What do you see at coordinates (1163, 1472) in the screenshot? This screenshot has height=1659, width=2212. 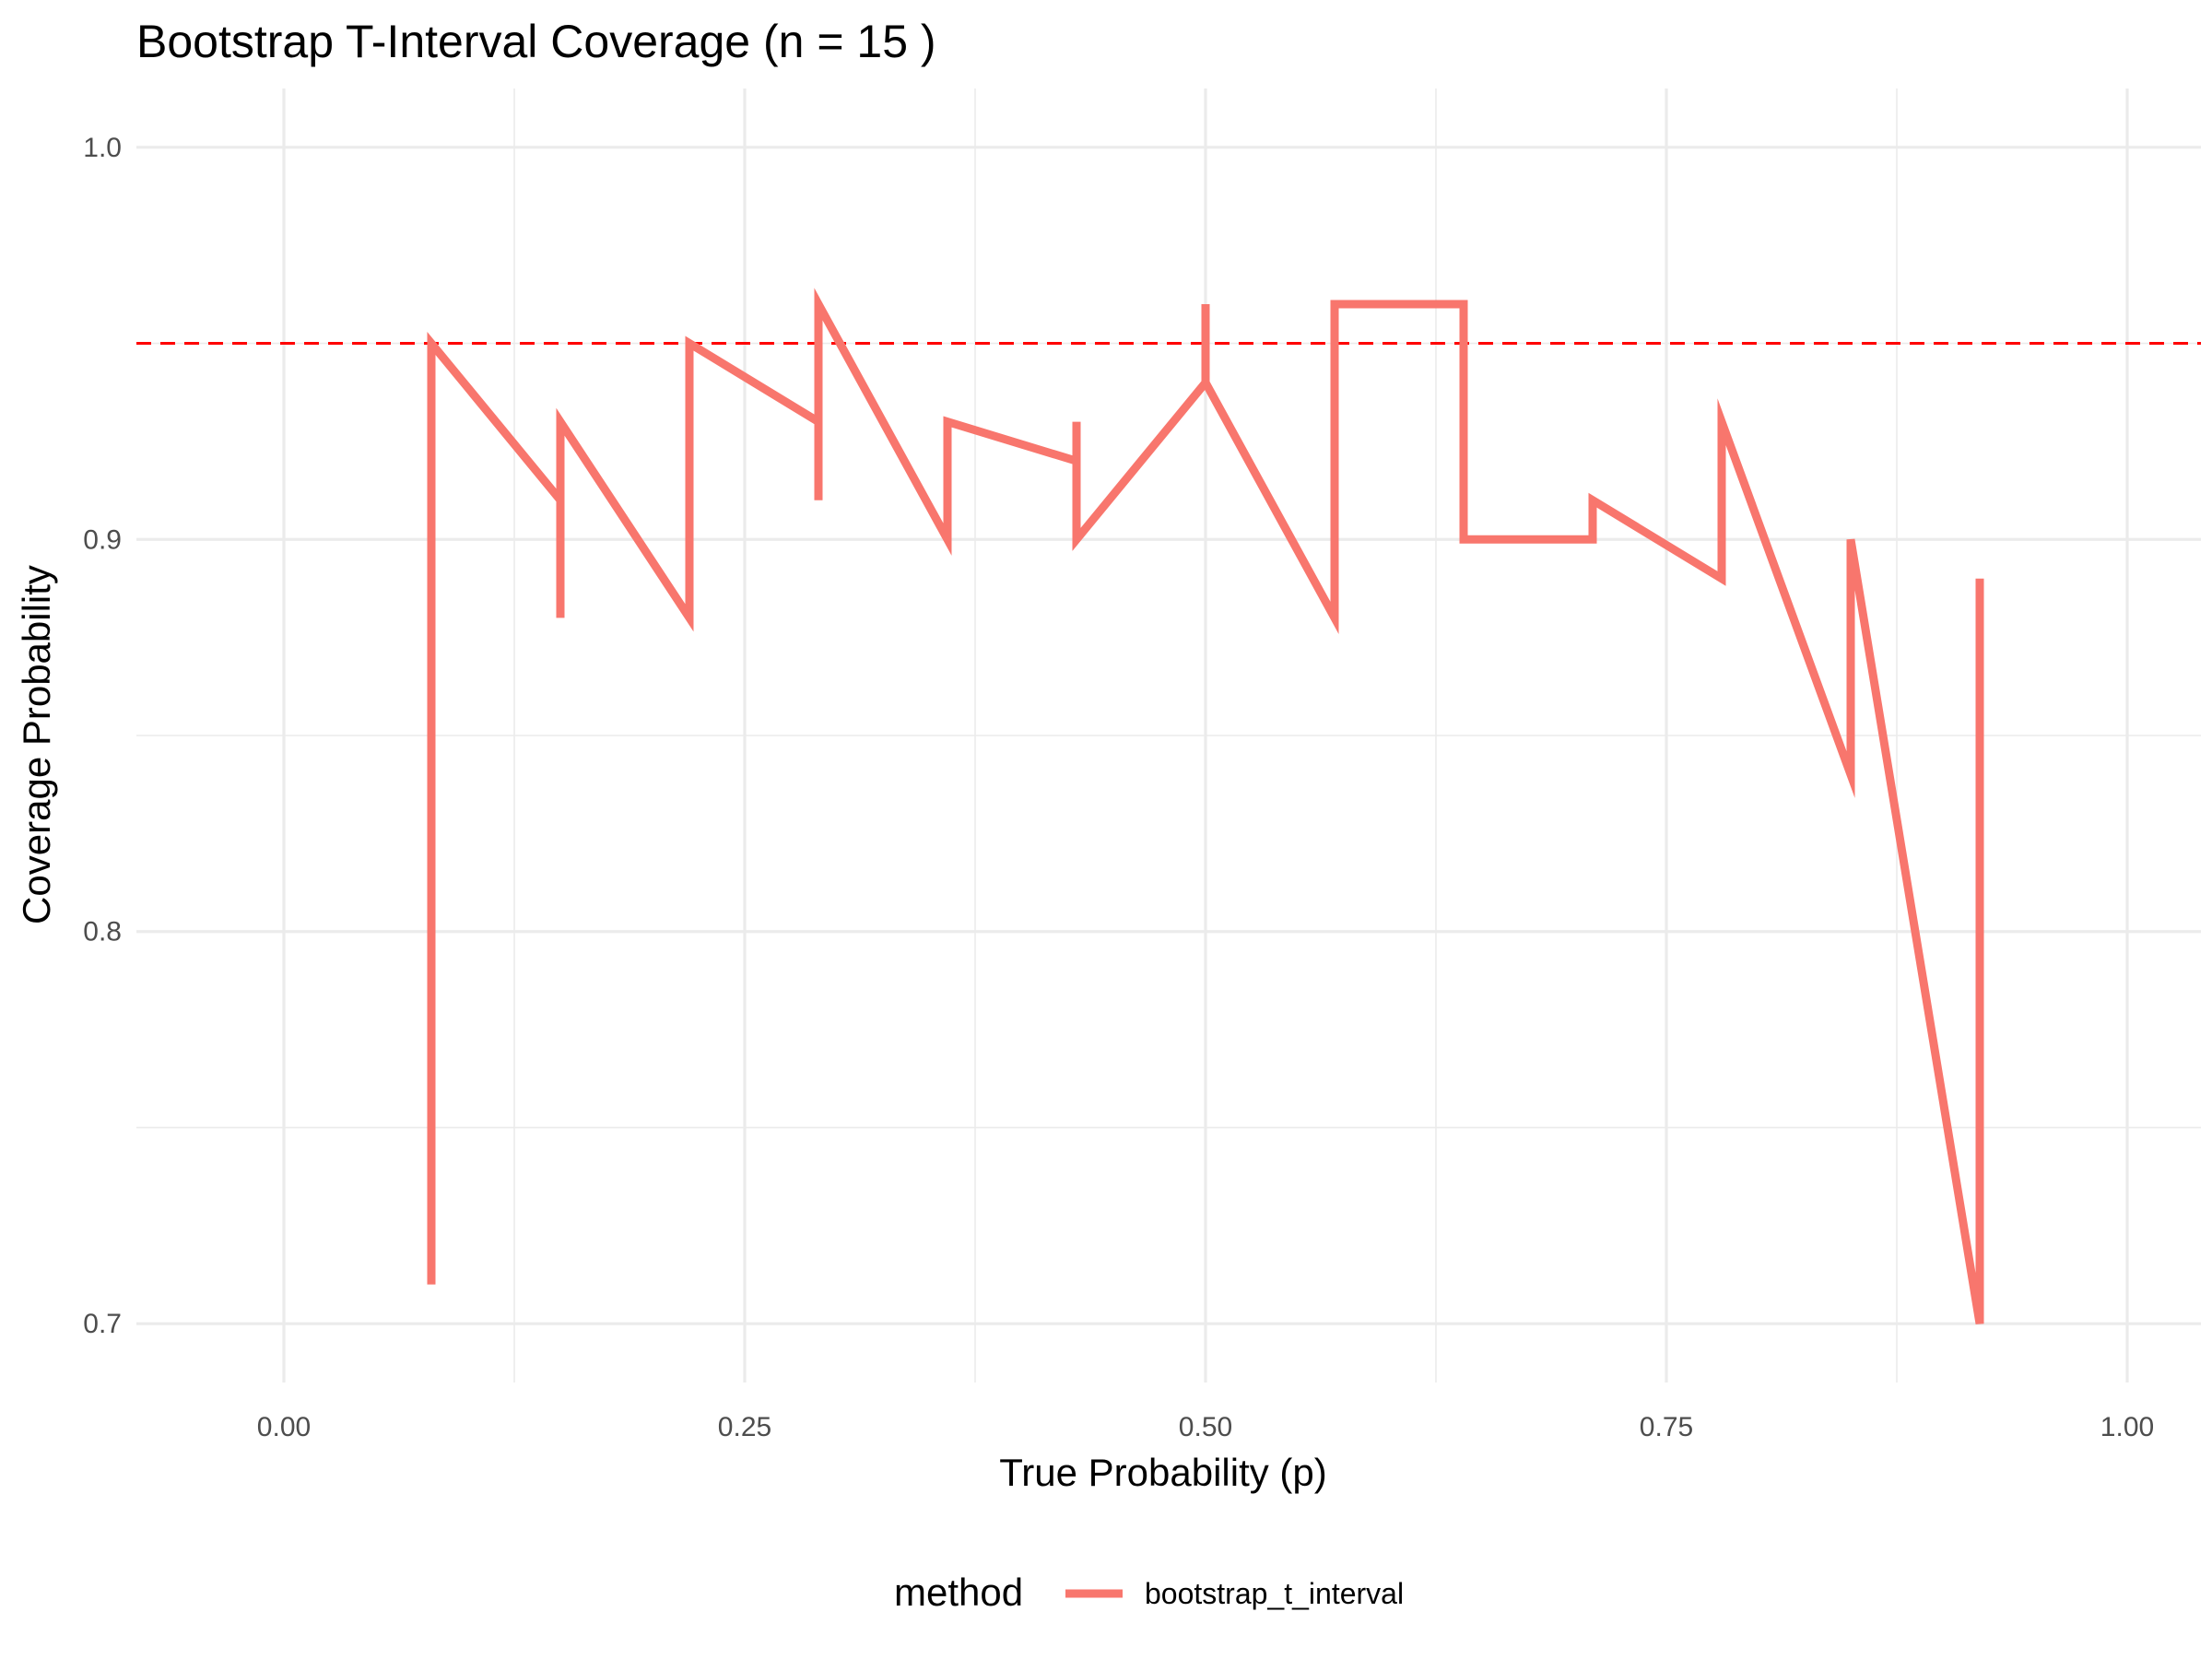 I see `x-axis-title: True Probability (p)` at bounding box center [1163, 1472].